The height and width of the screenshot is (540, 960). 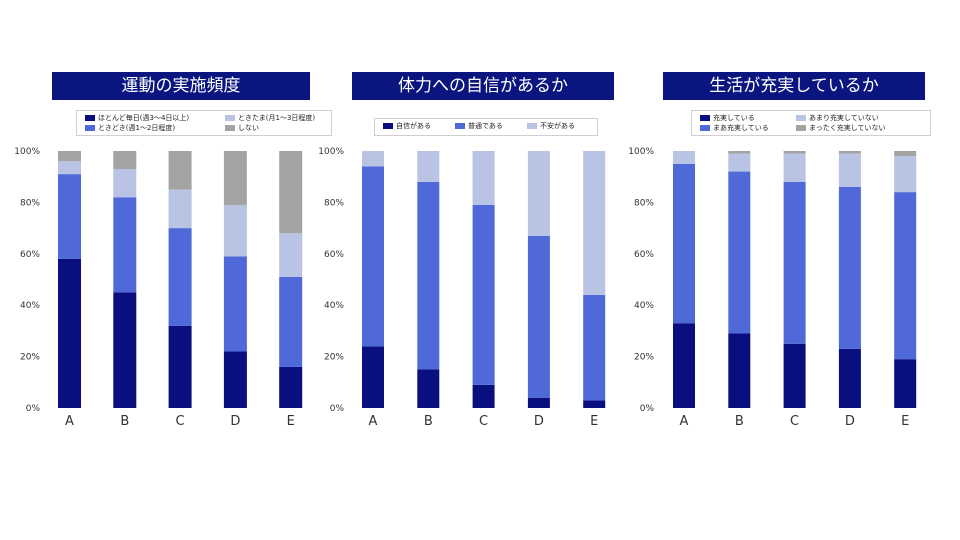 I want to click on legend-item: ほとんど毎日(週3～4日以上), so click(x=137, y=118).